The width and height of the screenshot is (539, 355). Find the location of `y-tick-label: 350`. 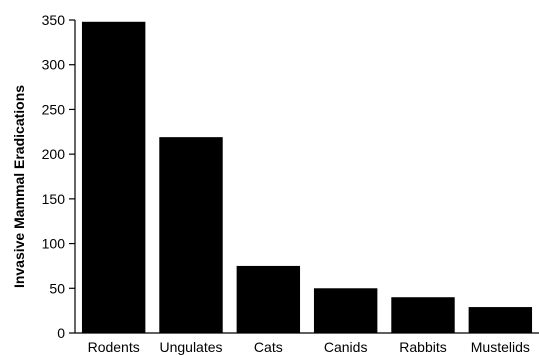

y-tick-label: 350 is located at coordinates (54, 20).